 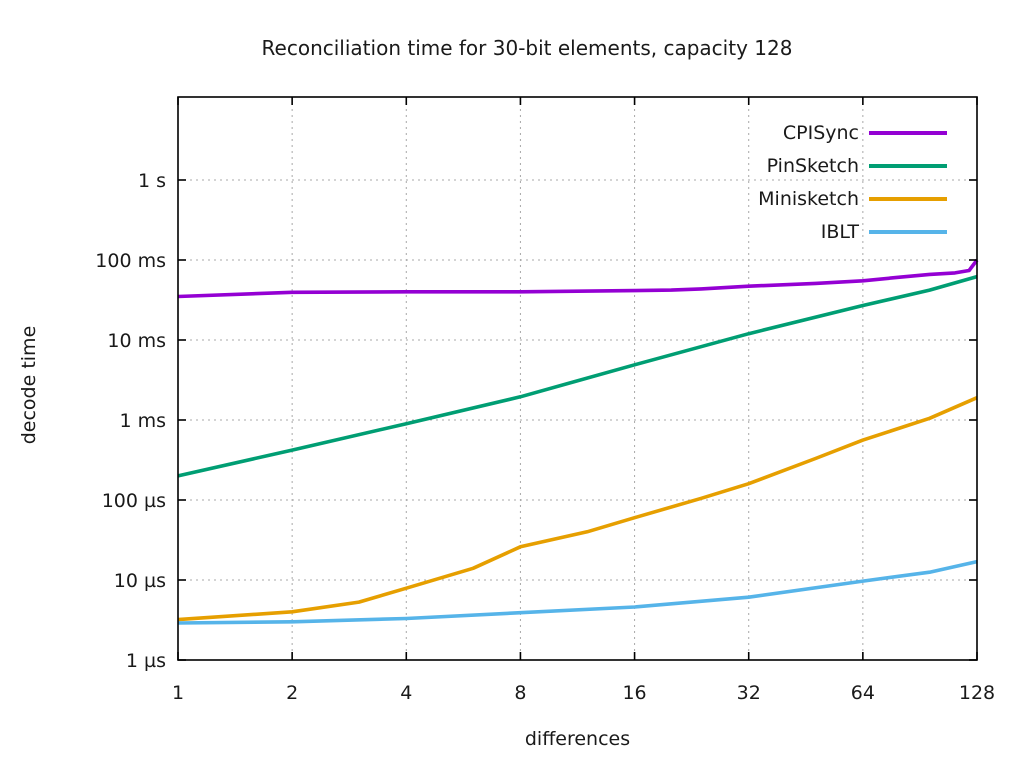 I want to click on legend-label: CPISync, so click(x=820, y=132).